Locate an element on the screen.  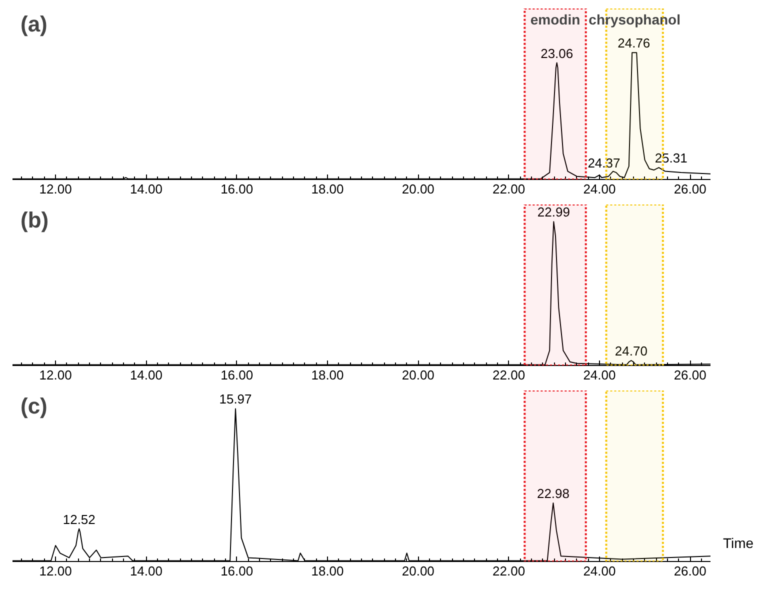
annotation: 23.06 is located at coordinates (557, 53).